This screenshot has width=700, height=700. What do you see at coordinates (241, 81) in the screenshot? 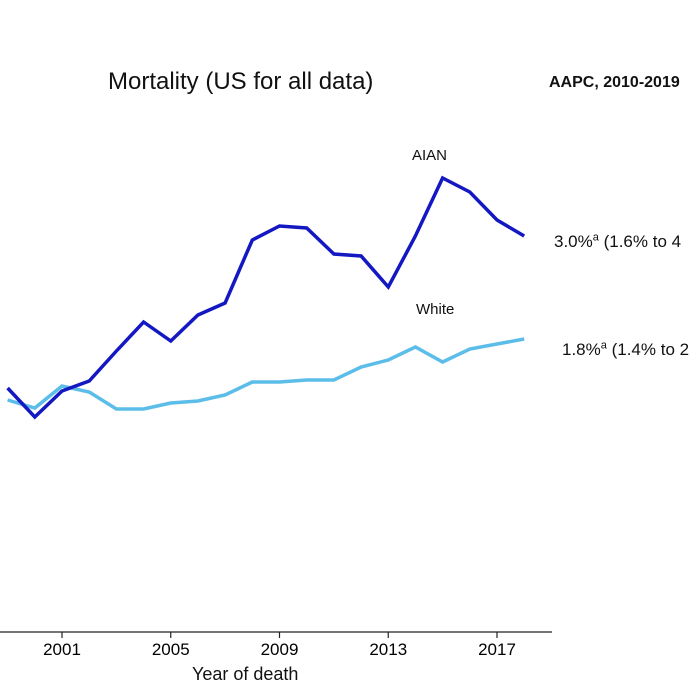
I see `chart-title: Mortality (US for all data)` at bounding box center [241, 81].